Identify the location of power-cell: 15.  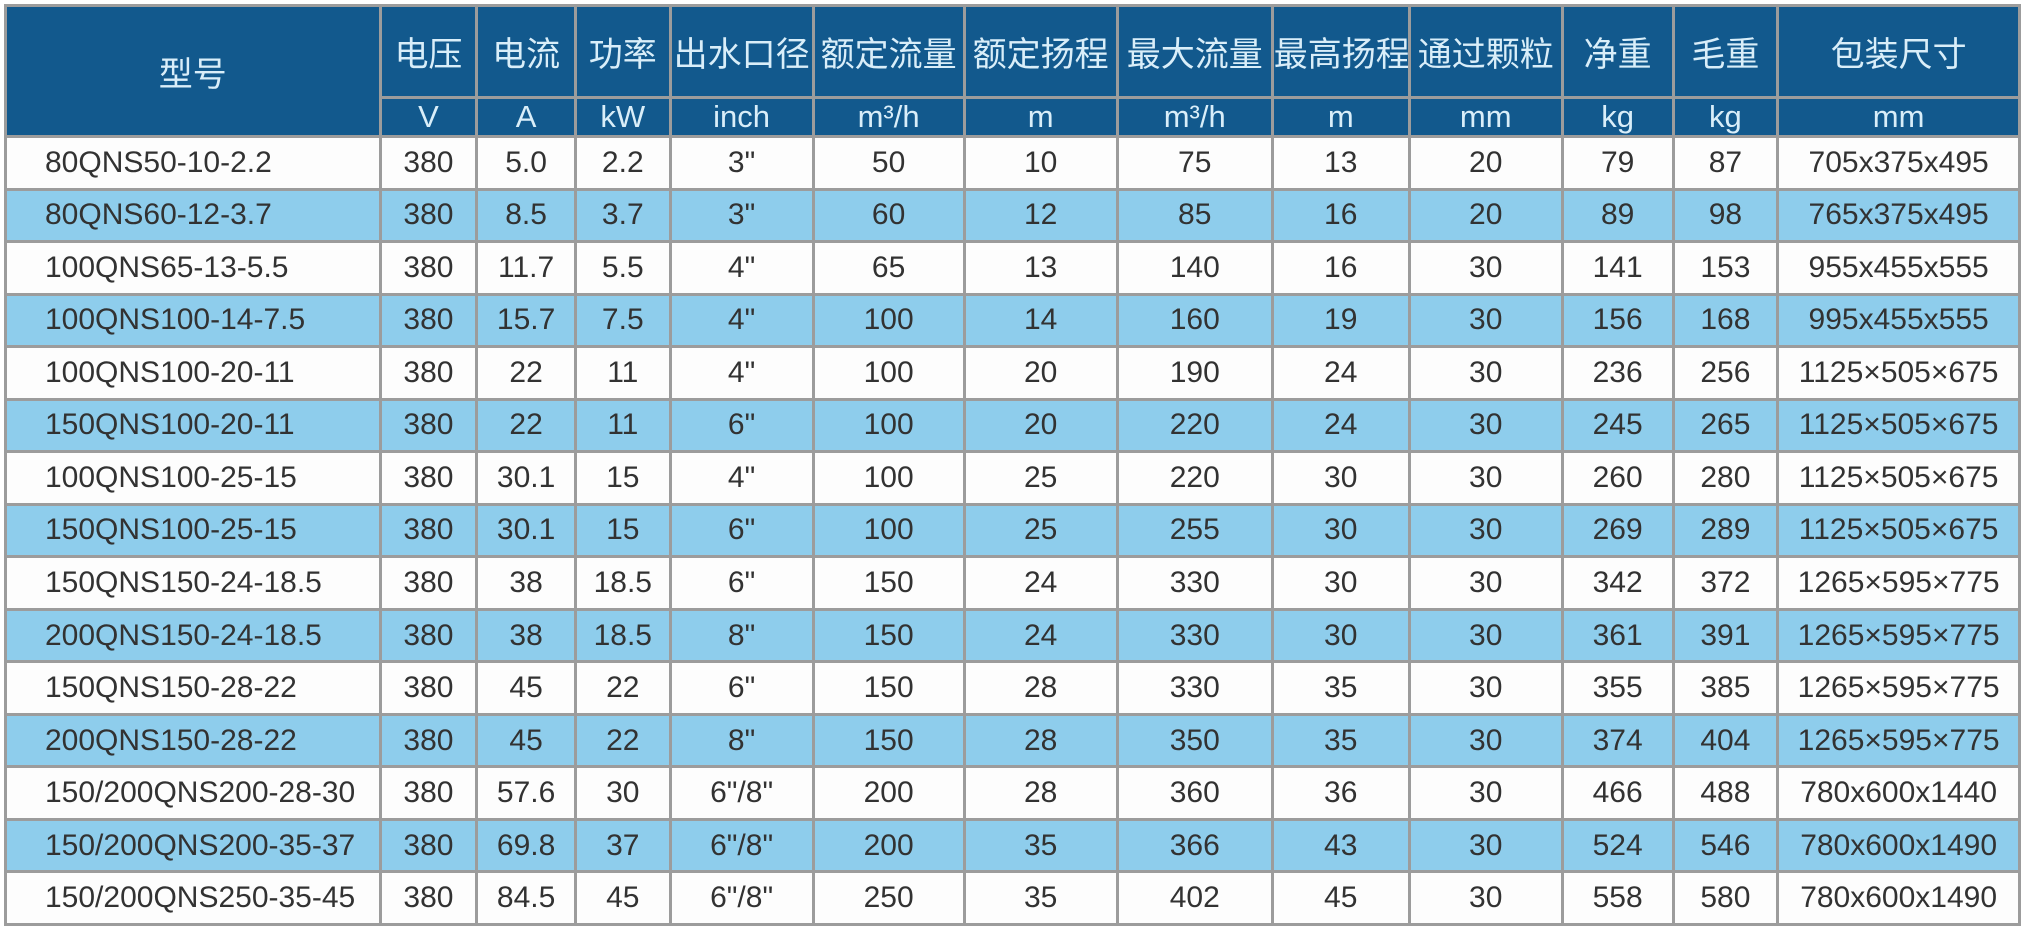
(622, 478).